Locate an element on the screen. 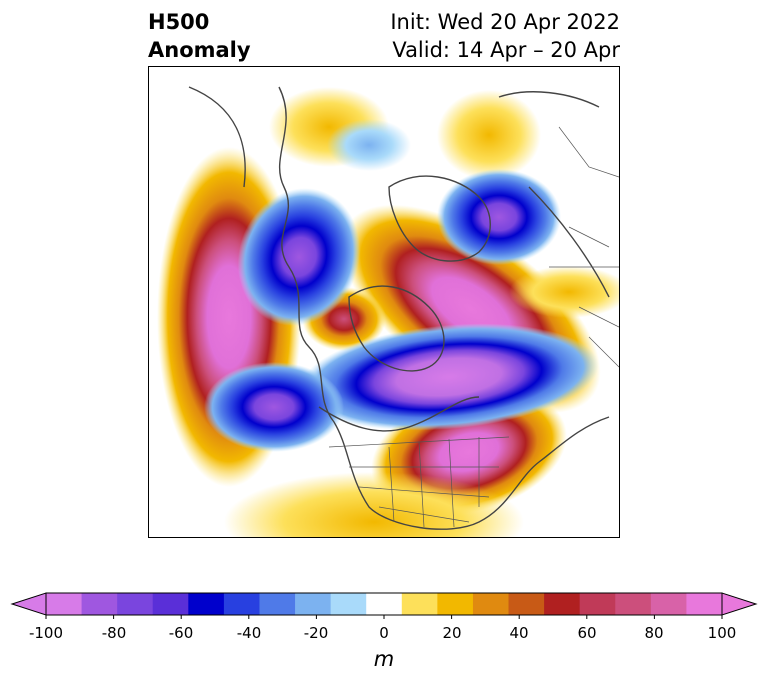 The width and height of the screenshot is (768, 684). tick-label: 100 is located at coordinates (722, 633).